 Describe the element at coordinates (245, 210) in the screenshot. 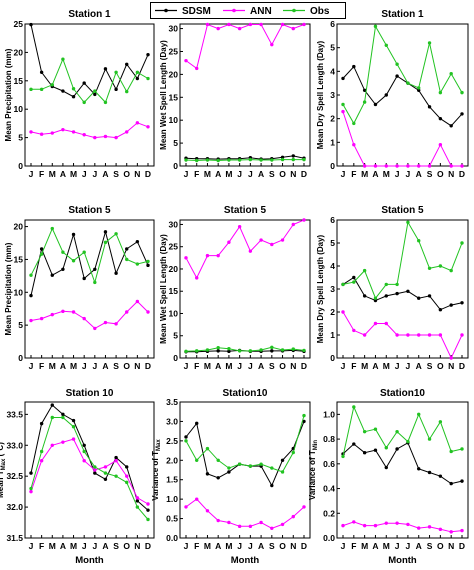

I see `panel-title: Station 5` at that location.